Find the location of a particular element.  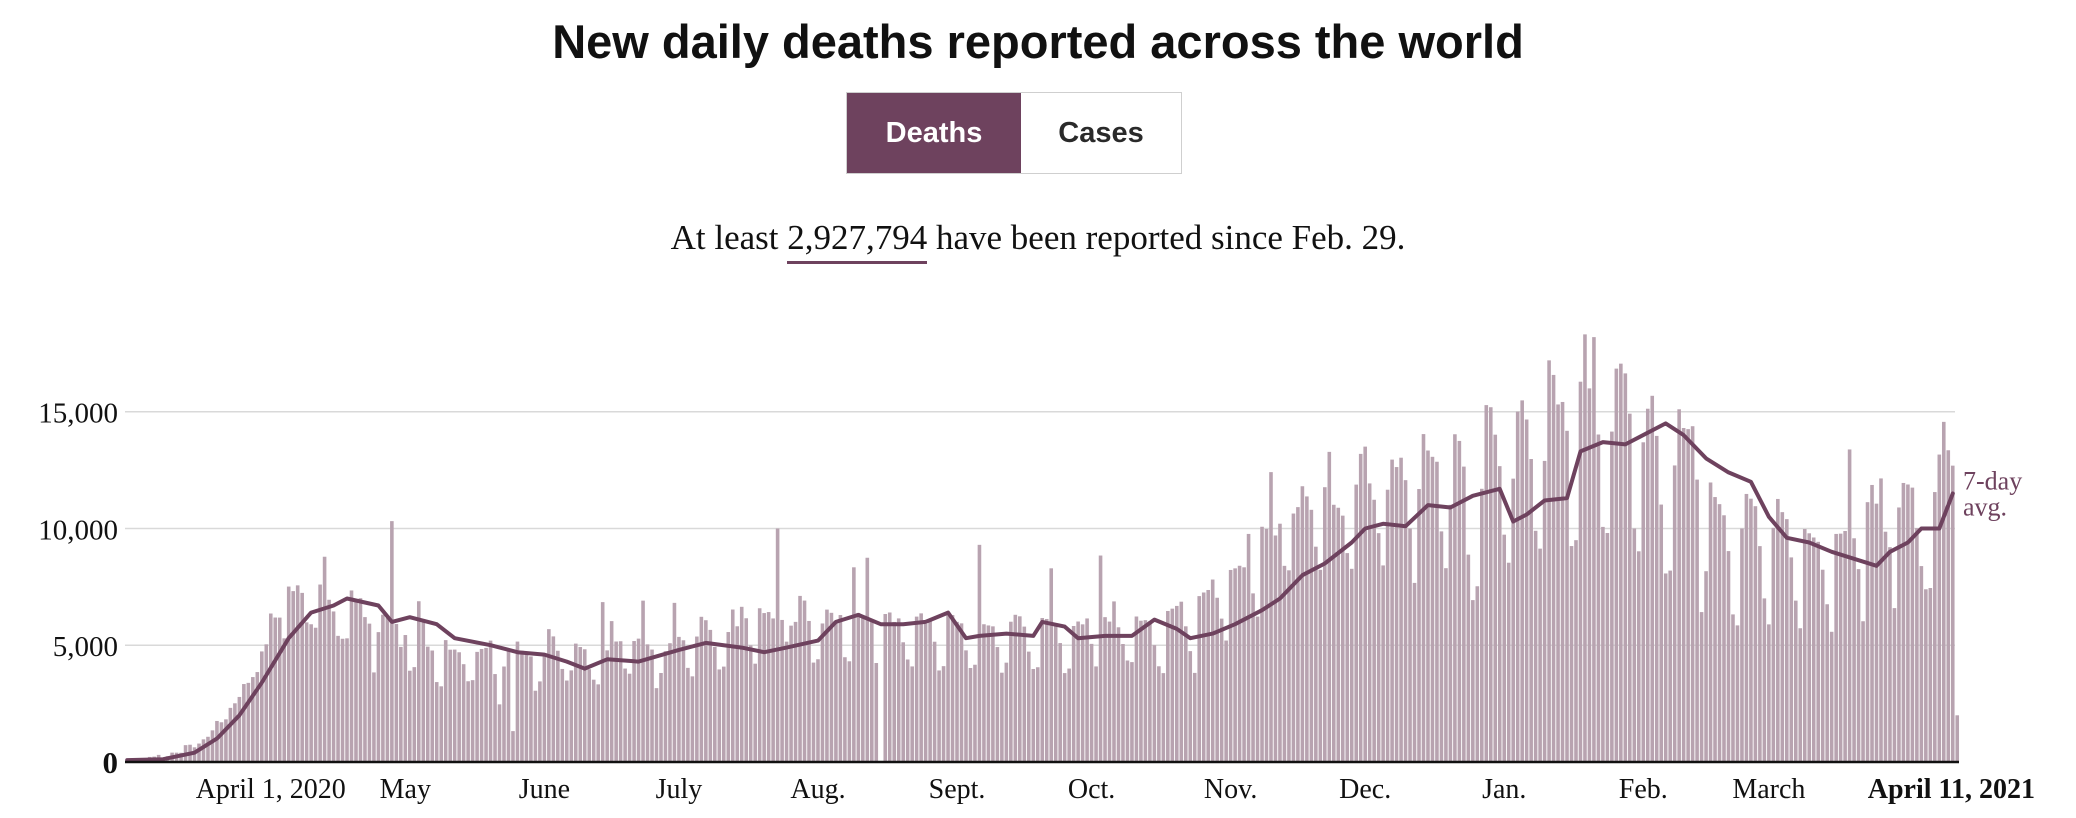

cases-button: Cases is located at coordinates (1101, 133).